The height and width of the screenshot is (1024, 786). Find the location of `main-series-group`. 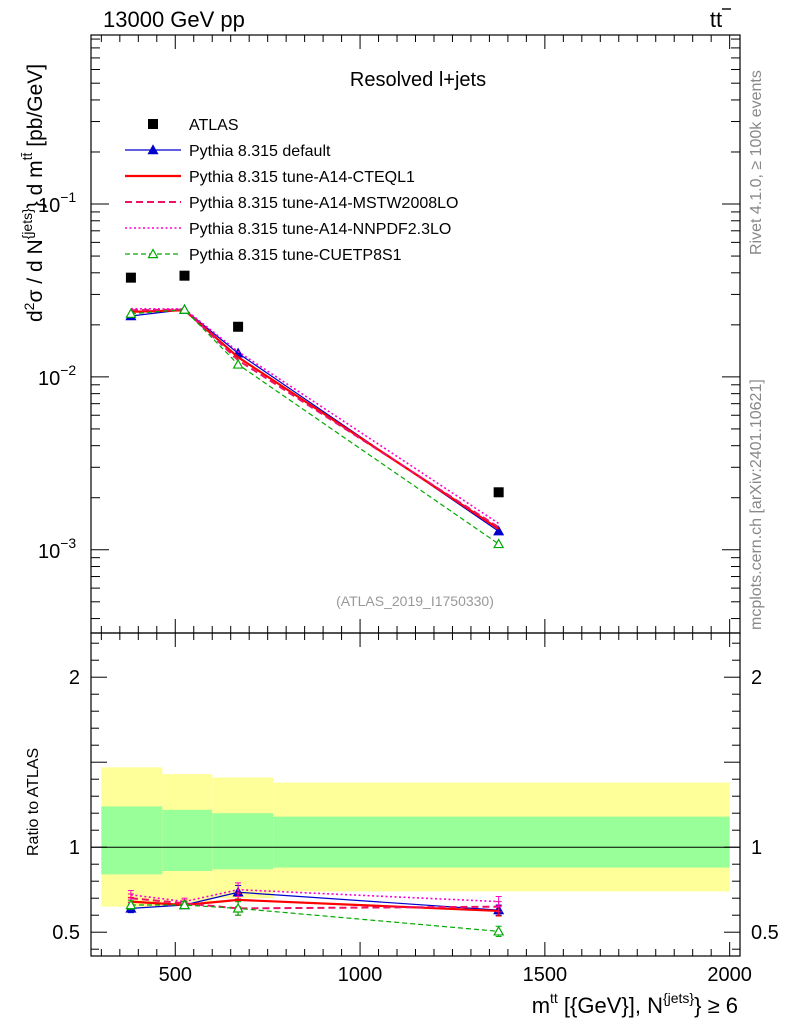

main-series-group is located at coordinates (315, 426).